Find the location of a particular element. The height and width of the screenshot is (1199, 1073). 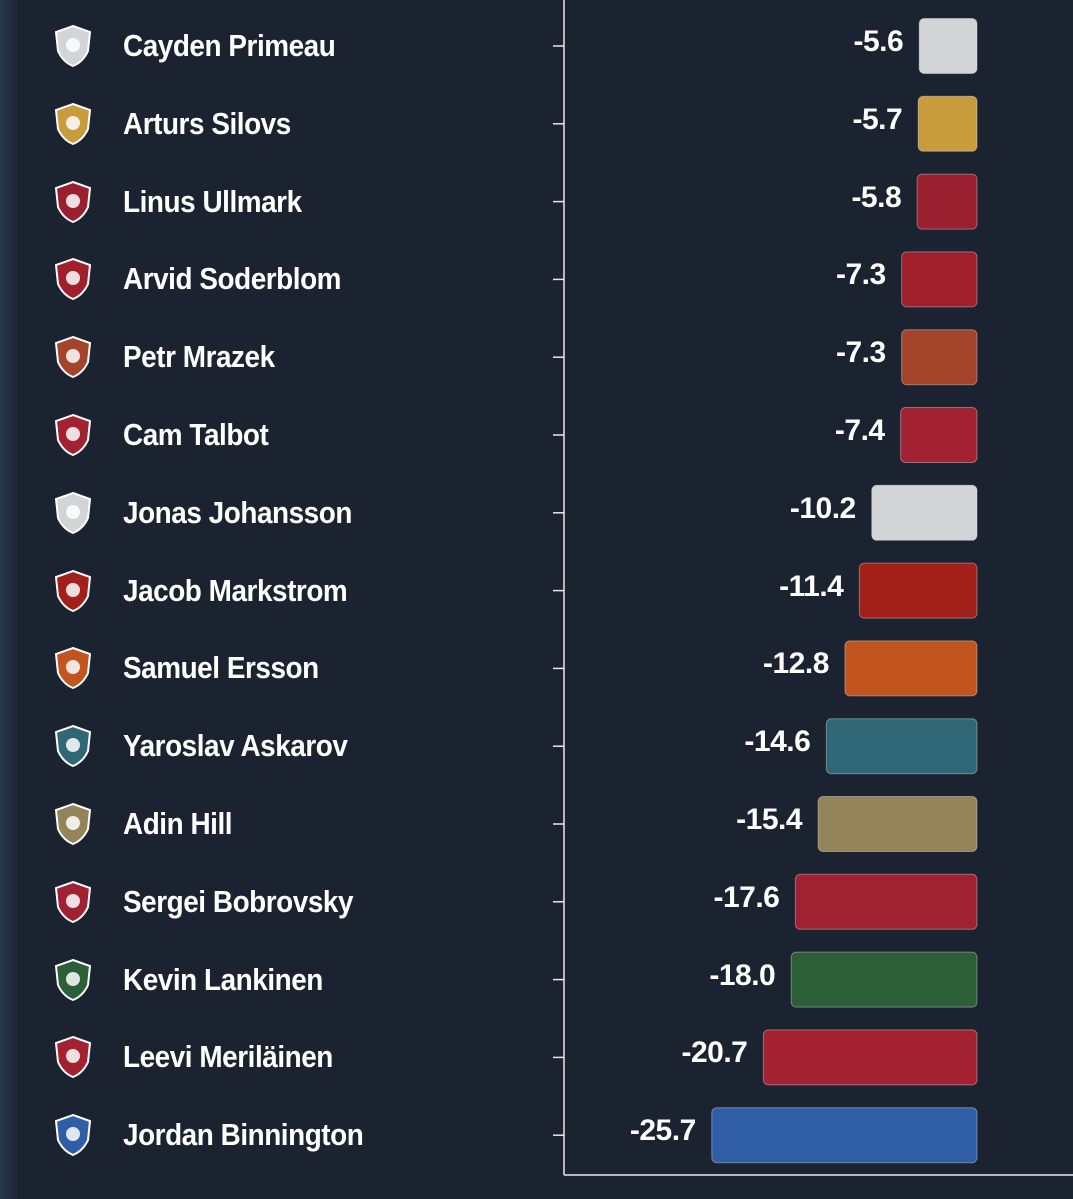

player-name-label: Jonas Johansson is located at coordinates (237, 512).